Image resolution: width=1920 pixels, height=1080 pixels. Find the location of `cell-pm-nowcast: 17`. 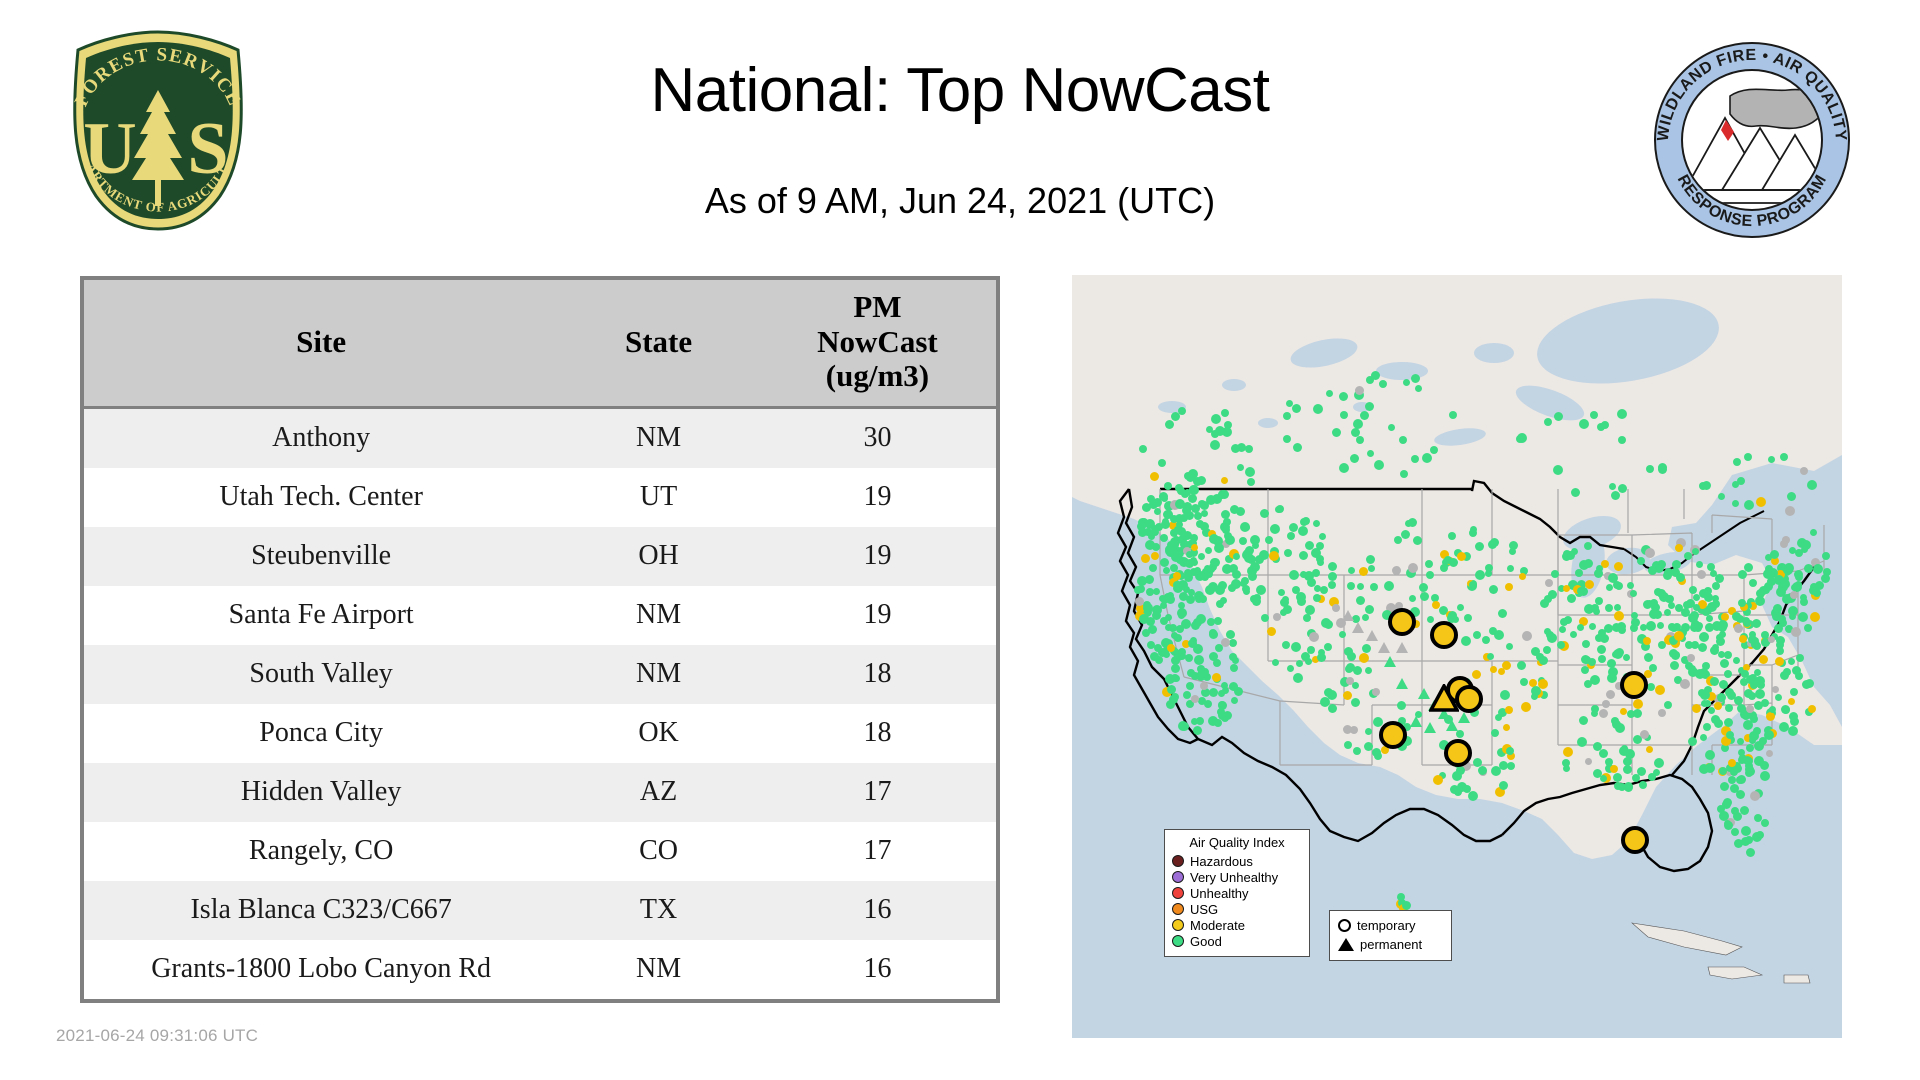

cell-pm-nowcast: 17 is located at coordinates (877, 793).